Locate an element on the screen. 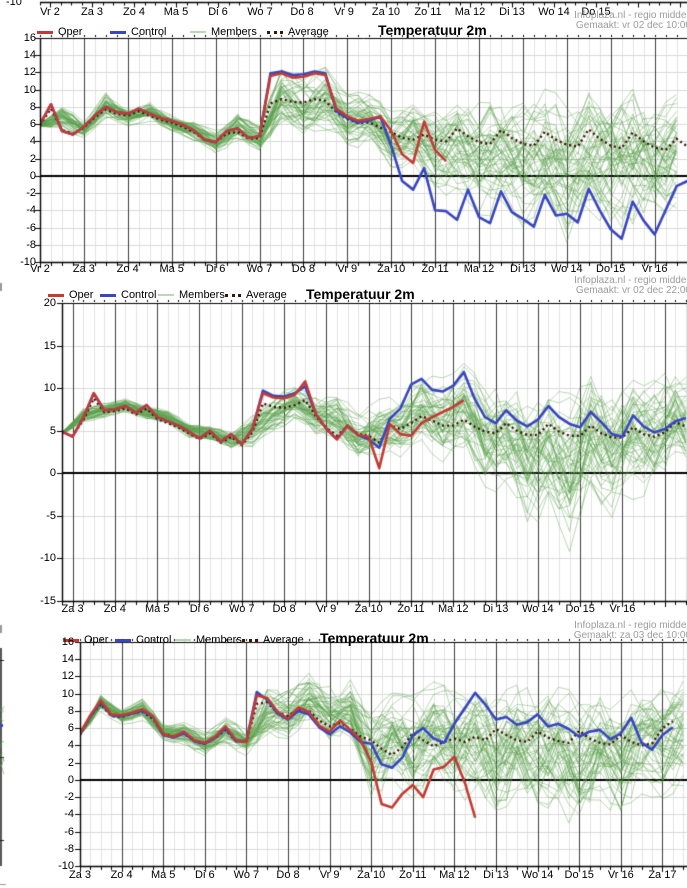  c3-x-tick-label: Vr 16 is located at coordinates (620, 875).